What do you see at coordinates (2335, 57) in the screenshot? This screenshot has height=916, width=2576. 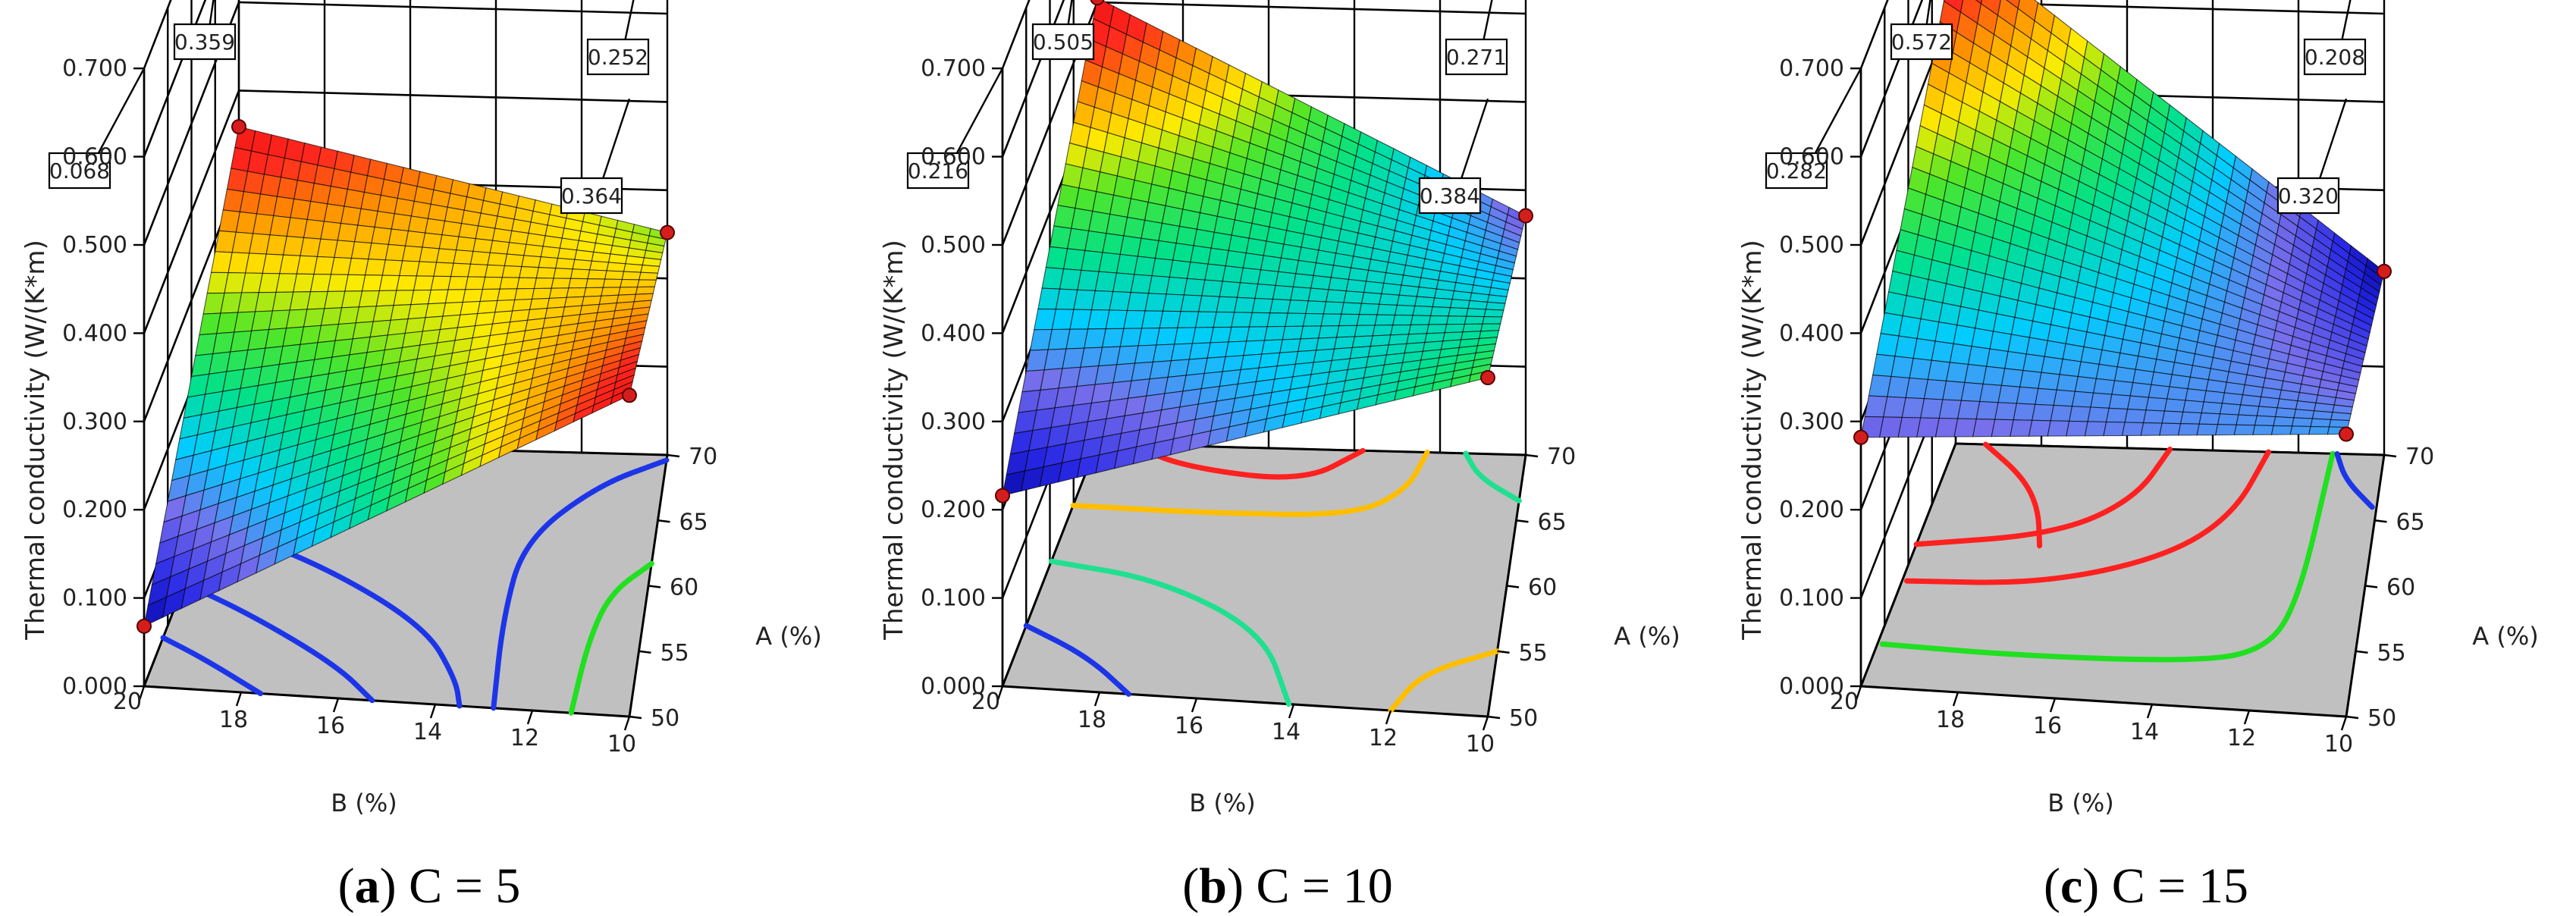 I see `corner-label-back_right-c: 0.208` at bounding box center [2335, 57].